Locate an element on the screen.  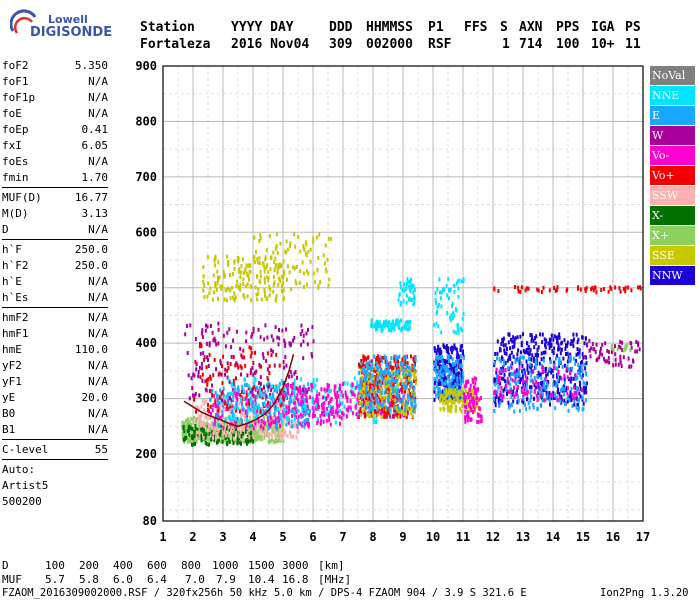
hdr-label-s: S is located at coordinates (504, 27).